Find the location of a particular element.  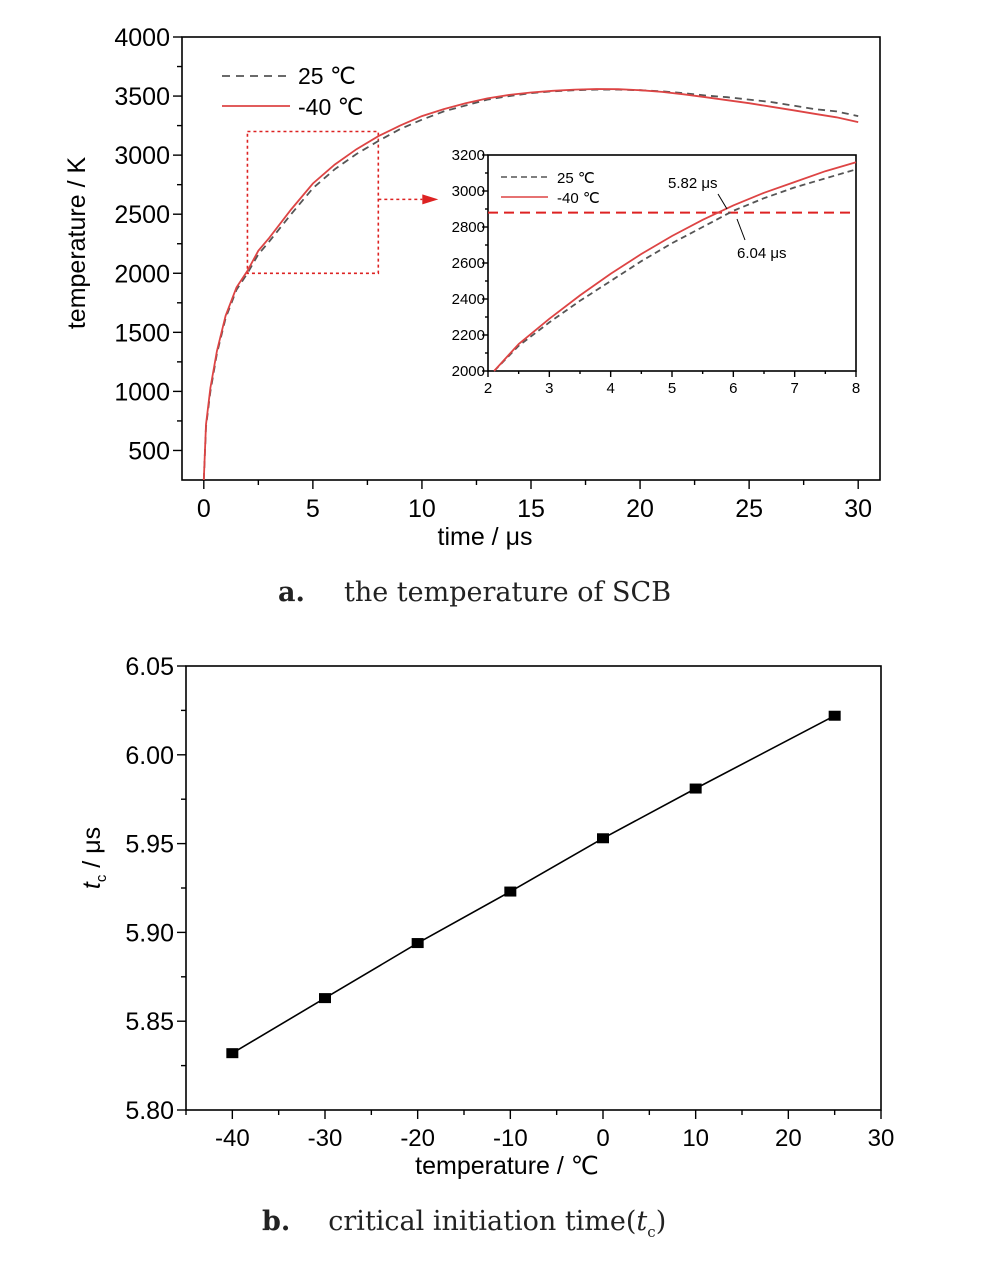

inset-series is located at coordinates (675, 266).